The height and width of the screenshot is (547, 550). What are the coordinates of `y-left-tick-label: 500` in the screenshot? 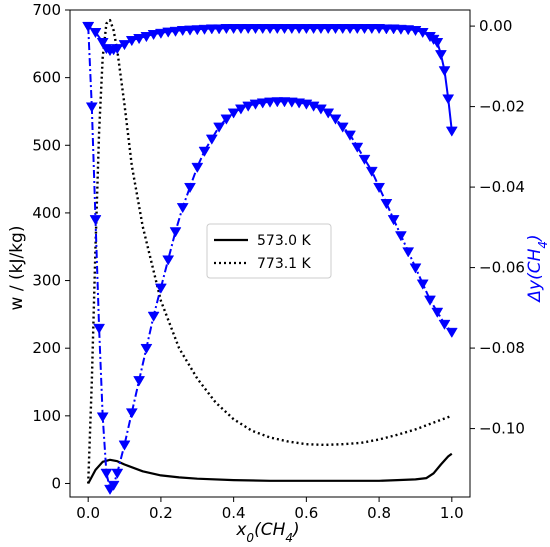 It's located at (46, 145).